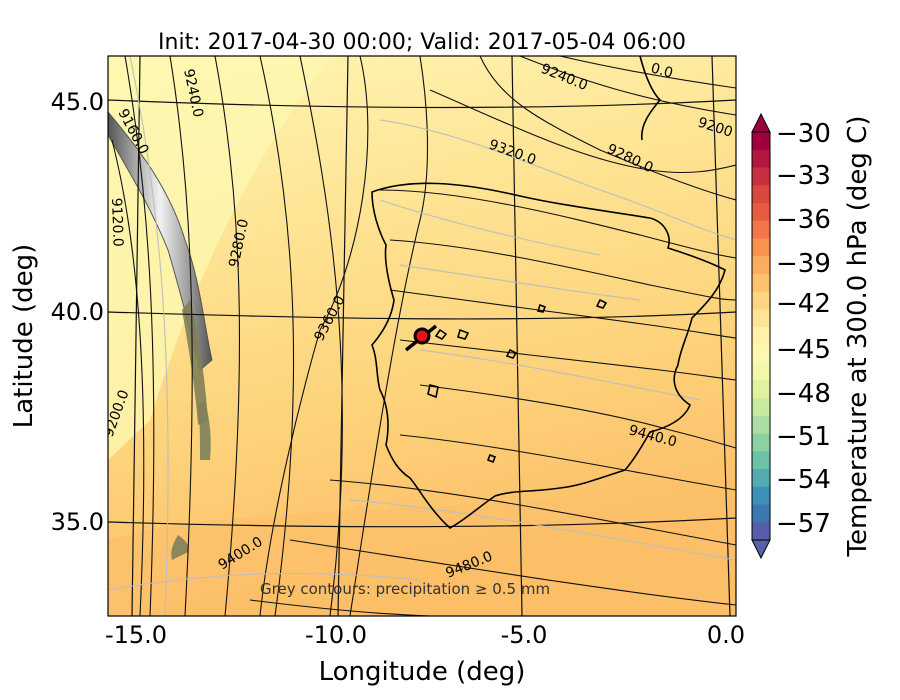 This screenshot has height=700, width=900. What do you see at coordinates (803, 350) in the screenshot?
I see `colorbar-tick: −45` at bounding box center [803, 350].